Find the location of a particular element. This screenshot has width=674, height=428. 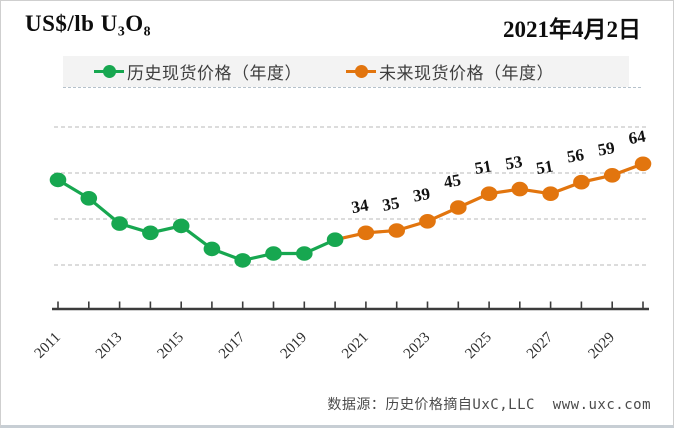

data-source-note: 数据源：历史价格摘自UxC,LLC www.uxc.com is located at coordinates (489, 405).